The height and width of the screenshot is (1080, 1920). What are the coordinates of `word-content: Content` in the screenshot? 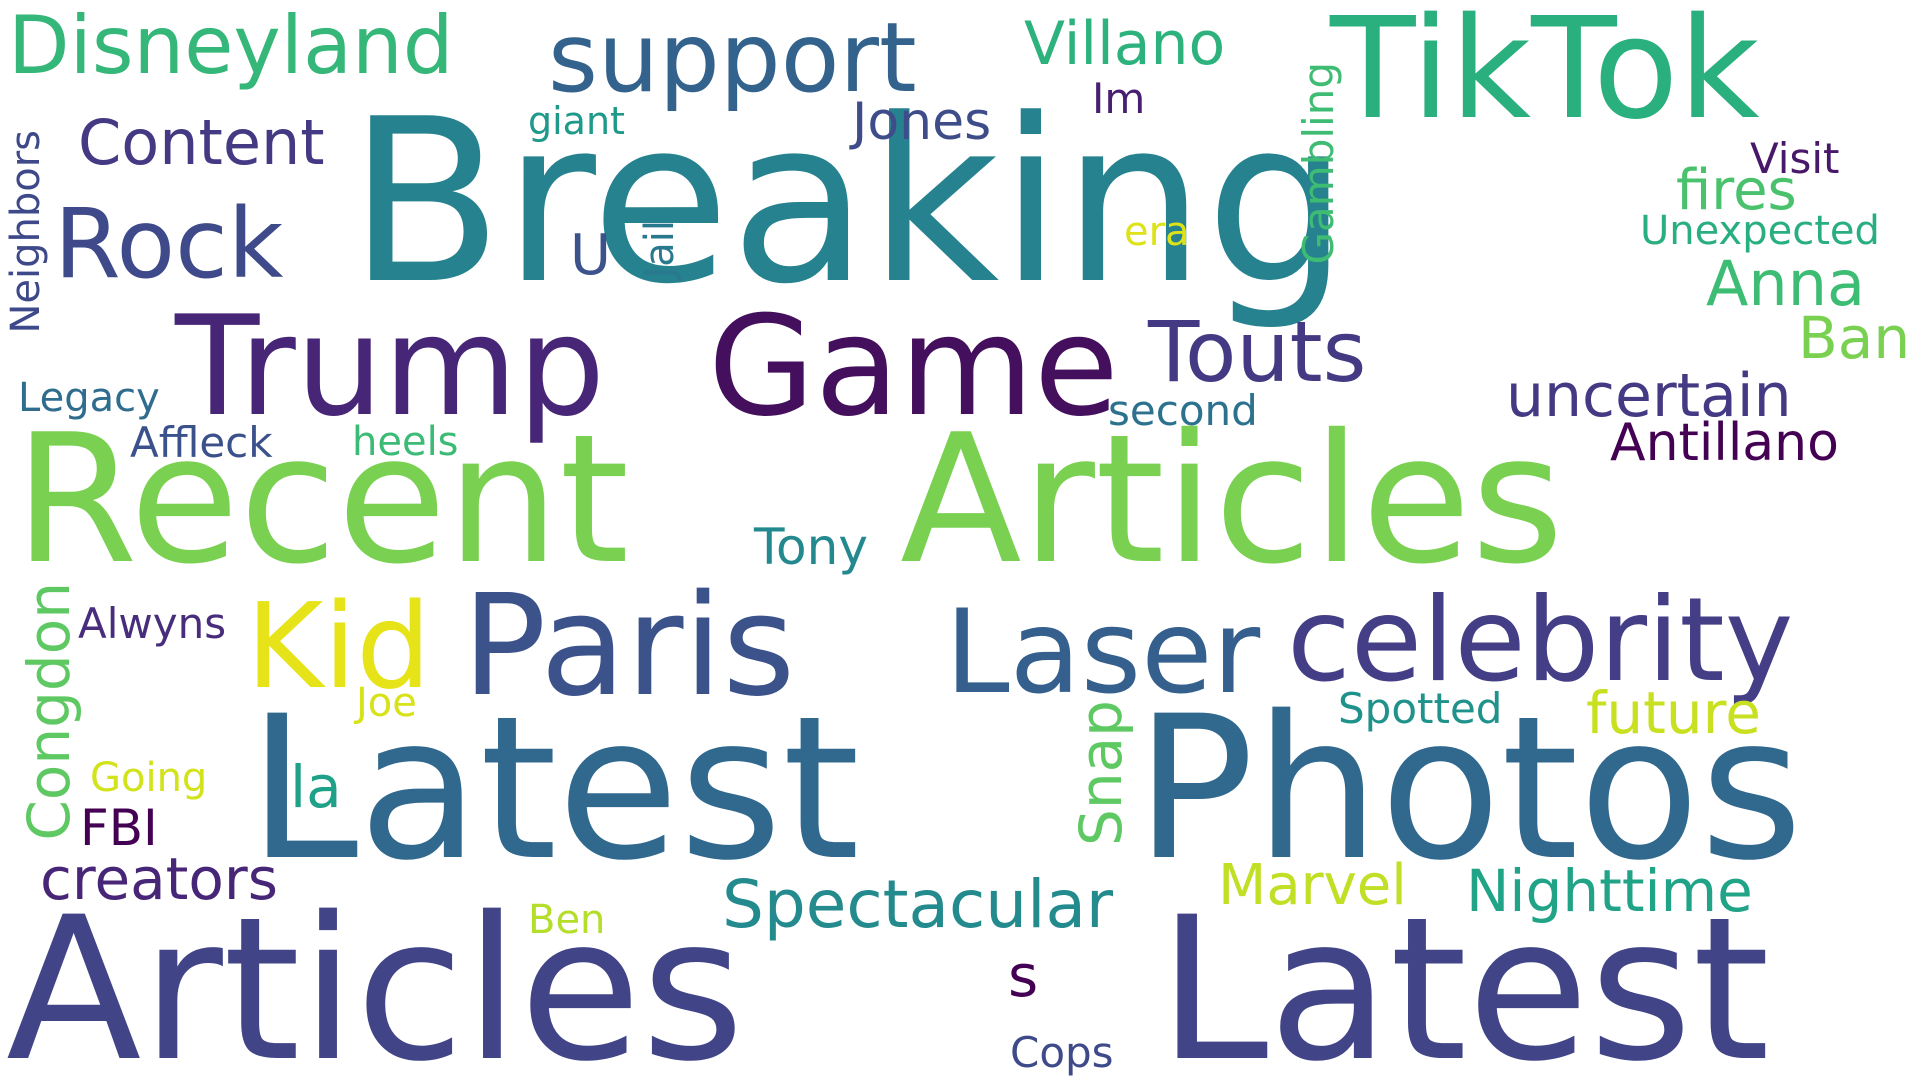 It's located at (201, 143).